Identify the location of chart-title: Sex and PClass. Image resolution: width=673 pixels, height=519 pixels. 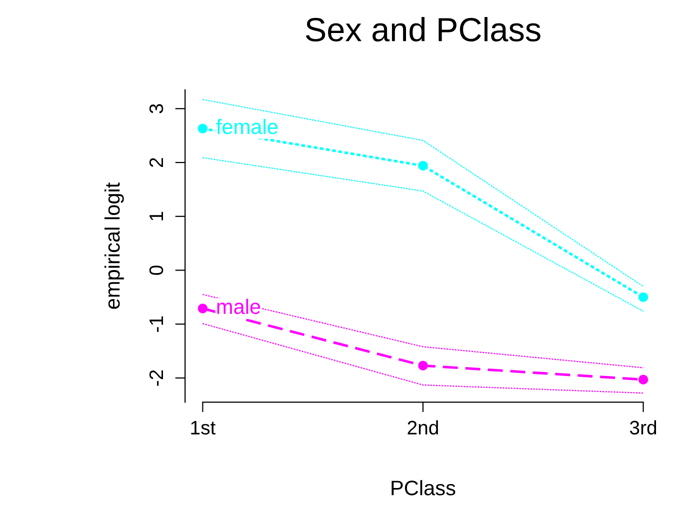
(423, 29).